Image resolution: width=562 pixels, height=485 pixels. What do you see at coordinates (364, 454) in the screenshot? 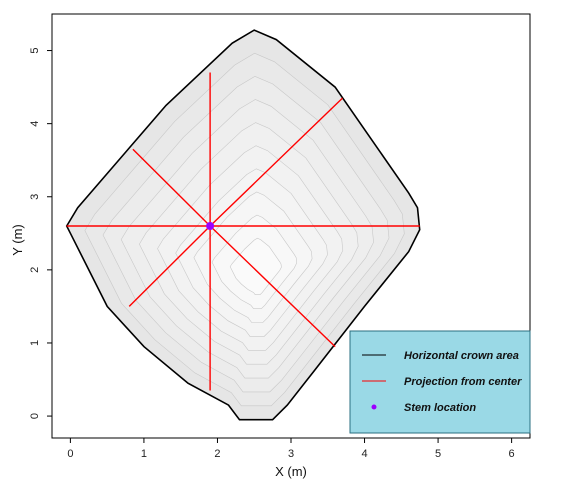
I see `x-tick-label: 4` at bounding box center [364, 454].